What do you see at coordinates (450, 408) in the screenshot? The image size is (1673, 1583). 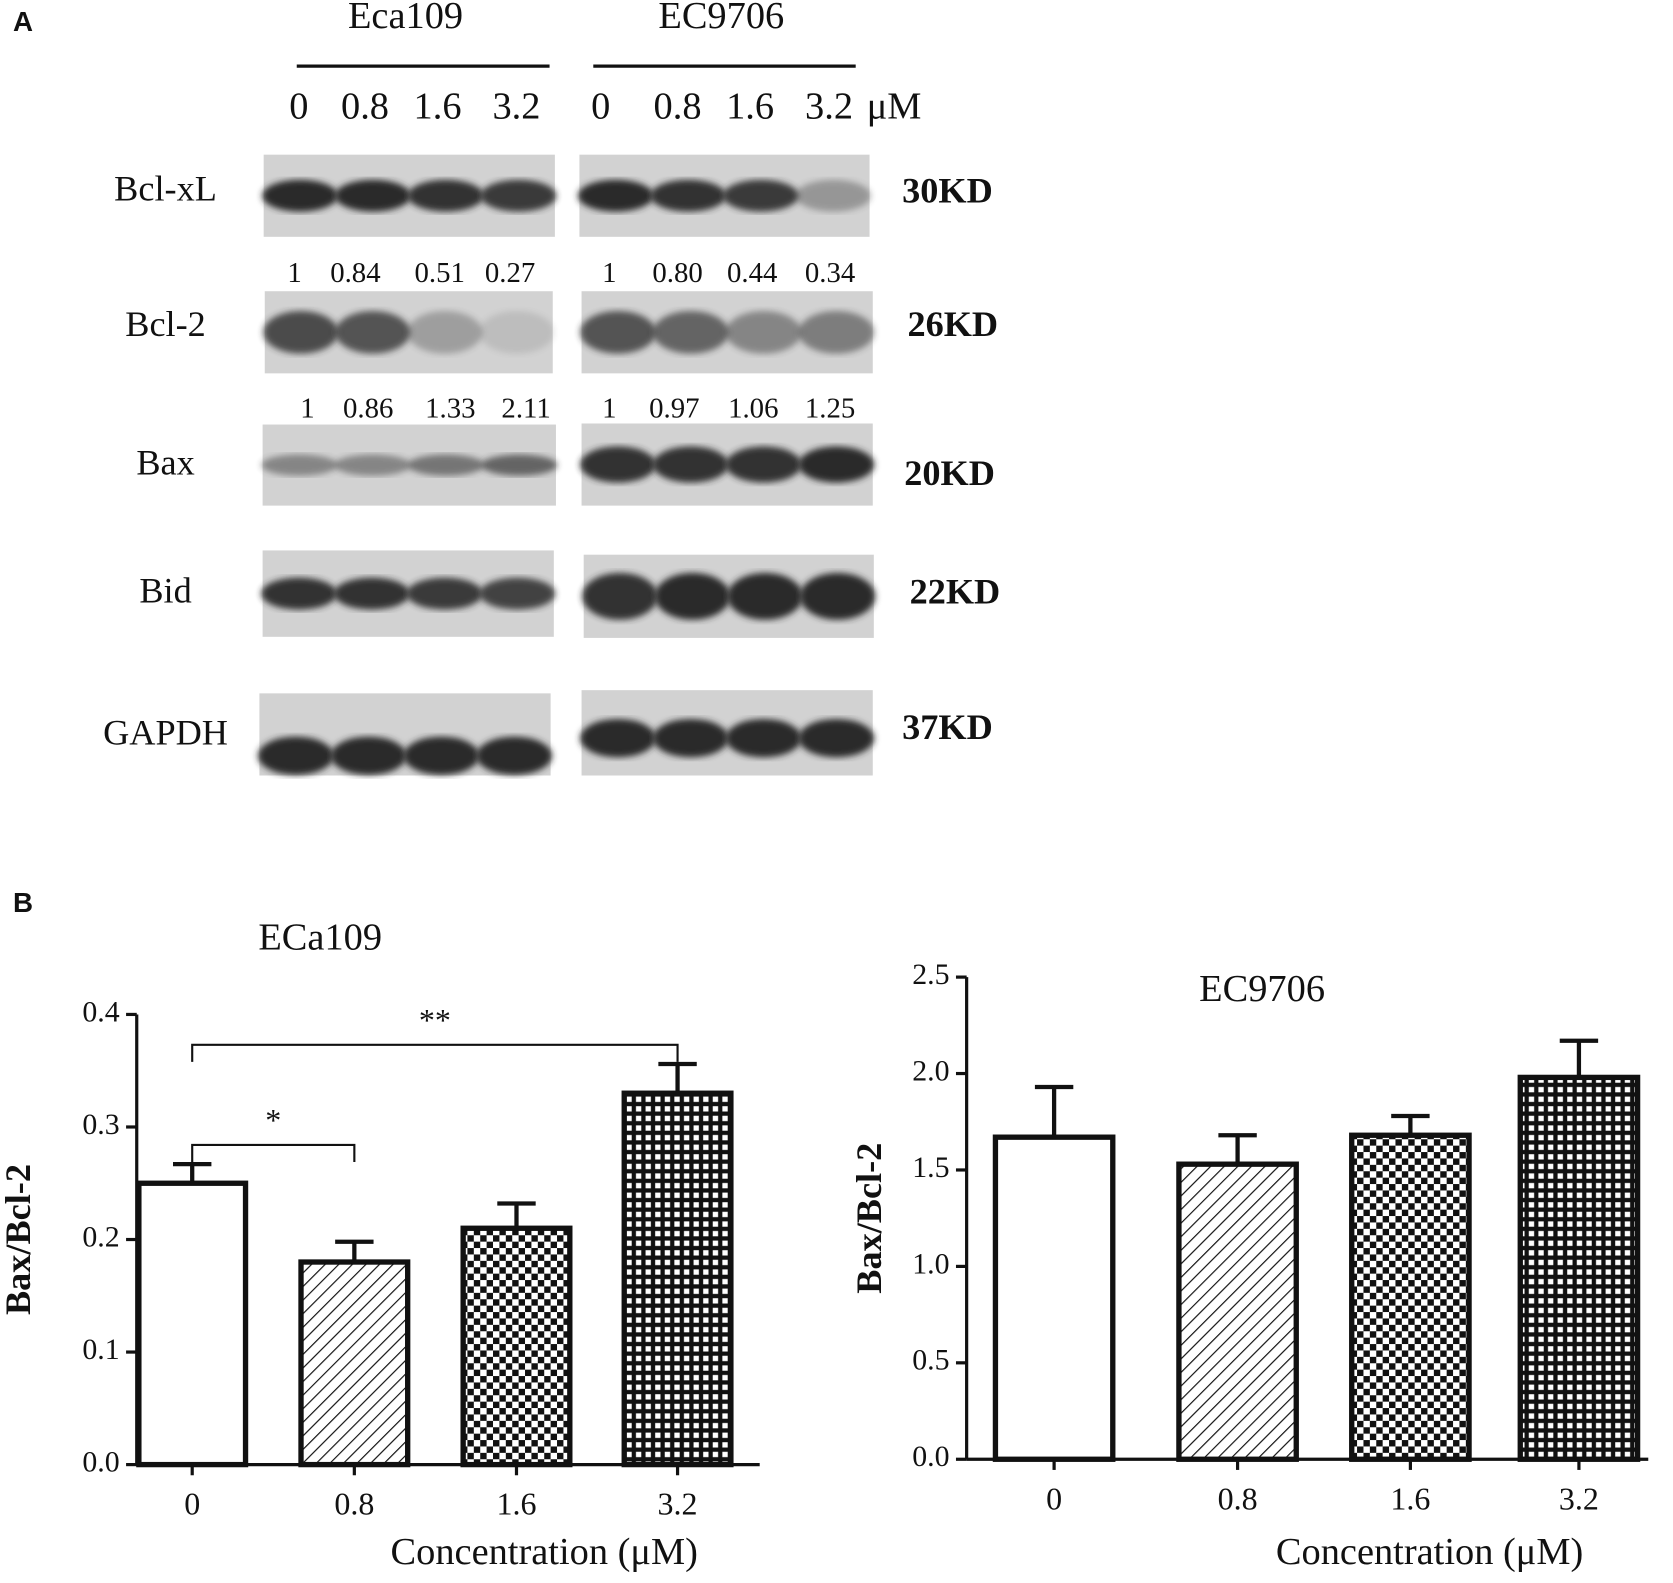 I see `ratio-label: 1.33` at bounding box center [450, 408].